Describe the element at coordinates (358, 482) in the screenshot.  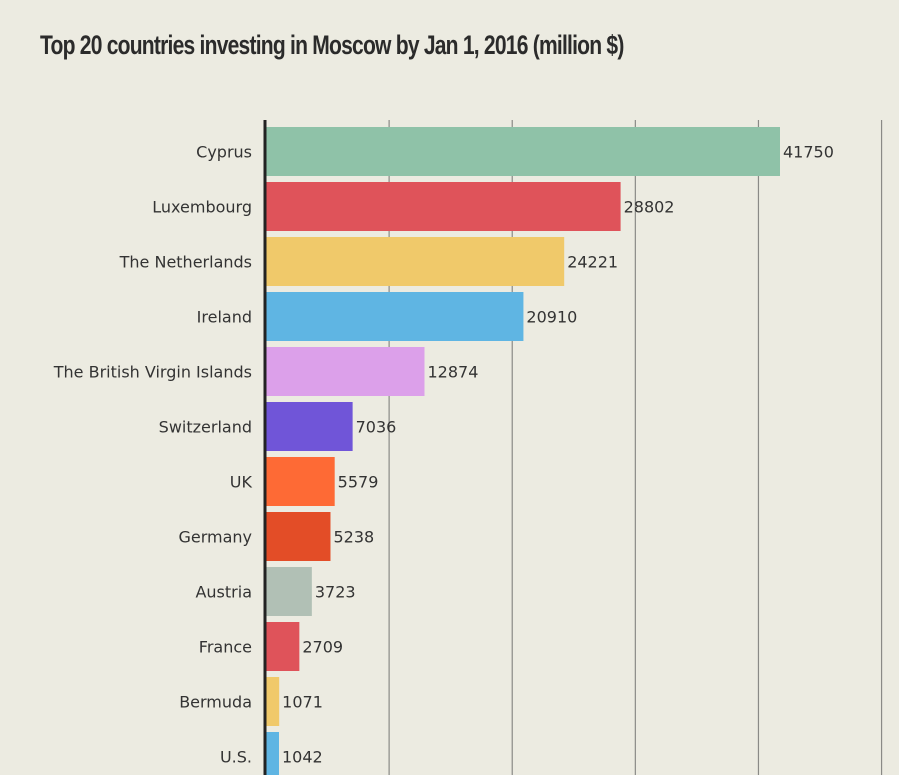
I see `value-label: 5579` at that location.